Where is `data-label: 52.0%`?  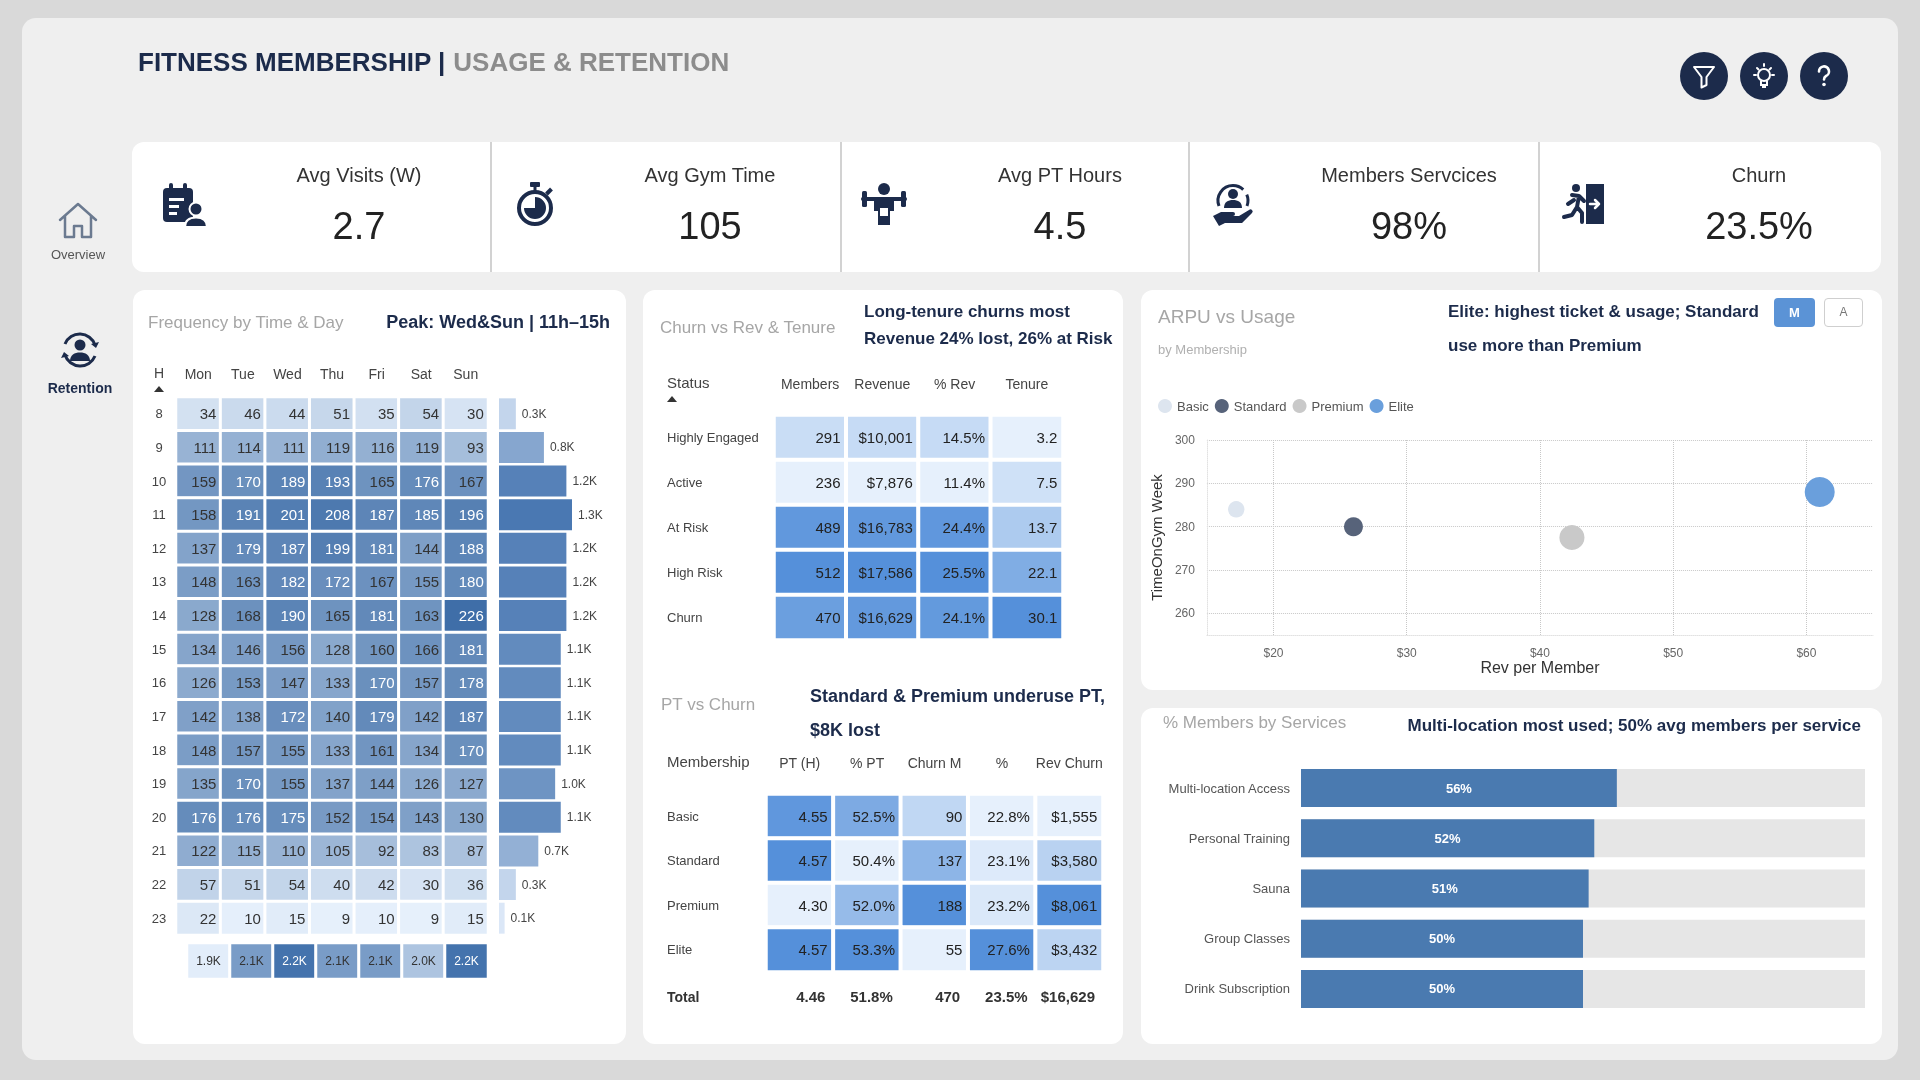
data-label: 52.0% is located at coordinates (874, 905).